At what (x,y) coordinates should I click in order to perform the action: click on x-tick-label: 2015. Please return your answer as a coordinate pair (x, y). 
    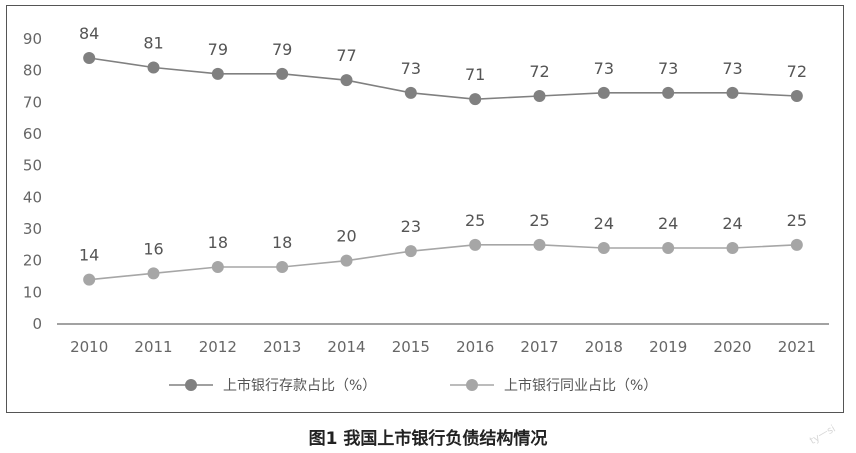
    Looking at the image, I should click on (411, 347).